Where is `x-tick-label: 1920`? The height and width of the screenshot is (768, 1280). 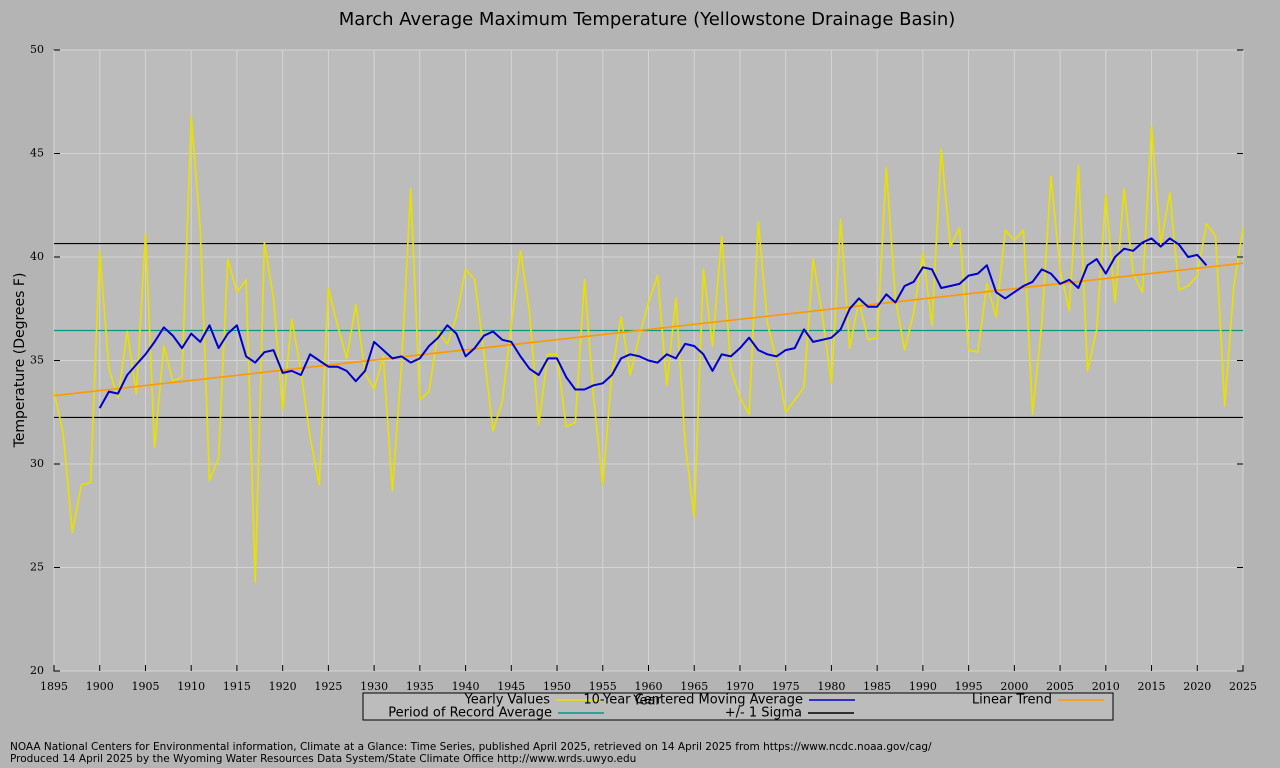
x-tick-label: 1920 is located at coordinates (283, 686).